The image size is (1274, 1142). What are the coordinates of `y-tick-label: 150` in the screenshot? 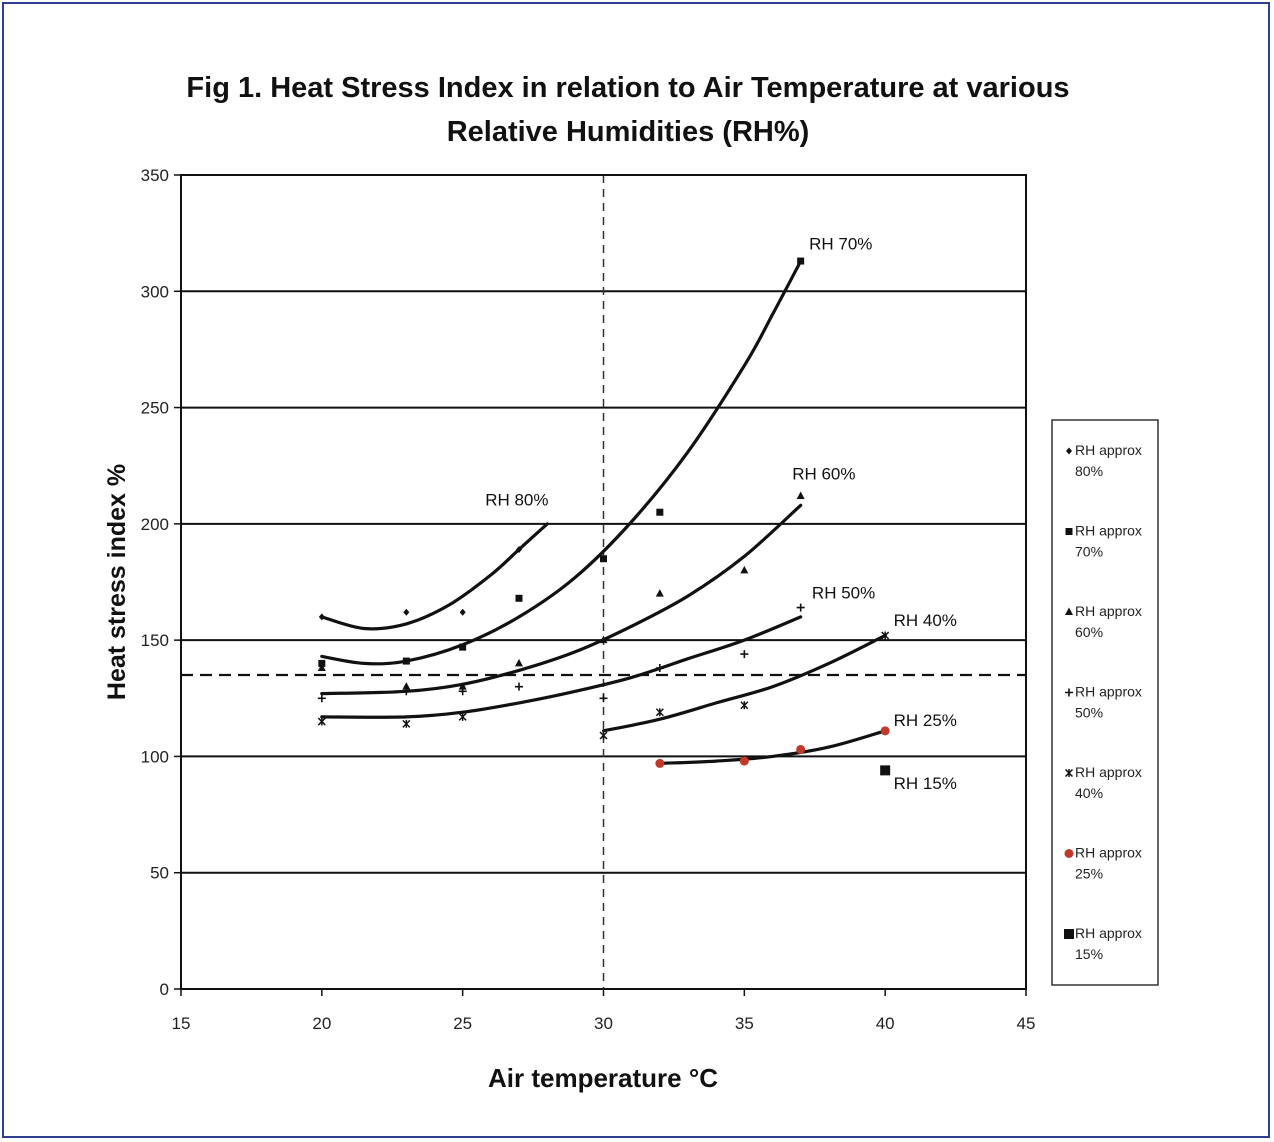 It's located at (155, 640).